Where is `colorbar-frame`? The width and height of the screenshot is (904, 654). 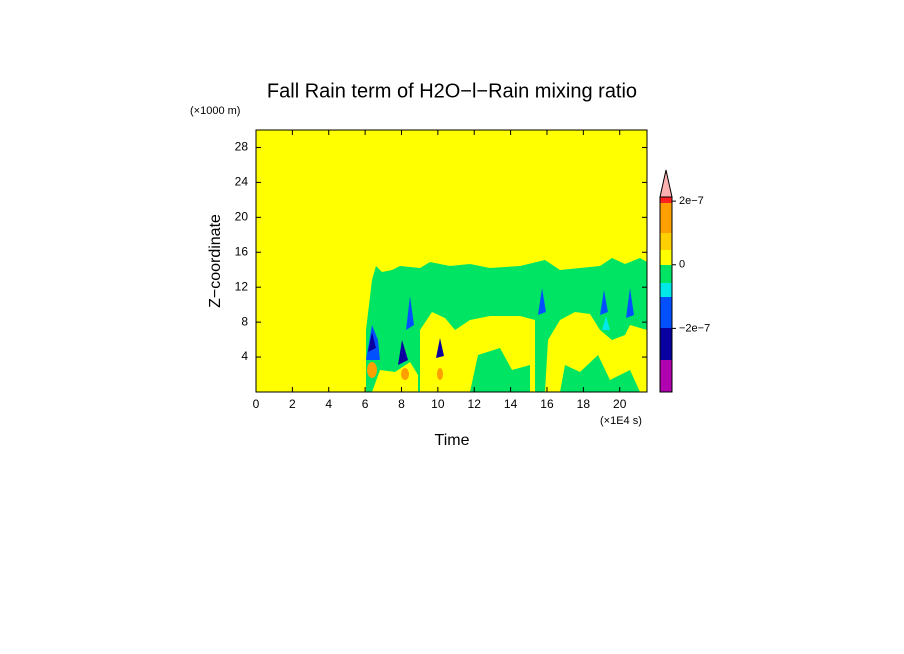 colorbar-frame is located at coordinates (666, 294).